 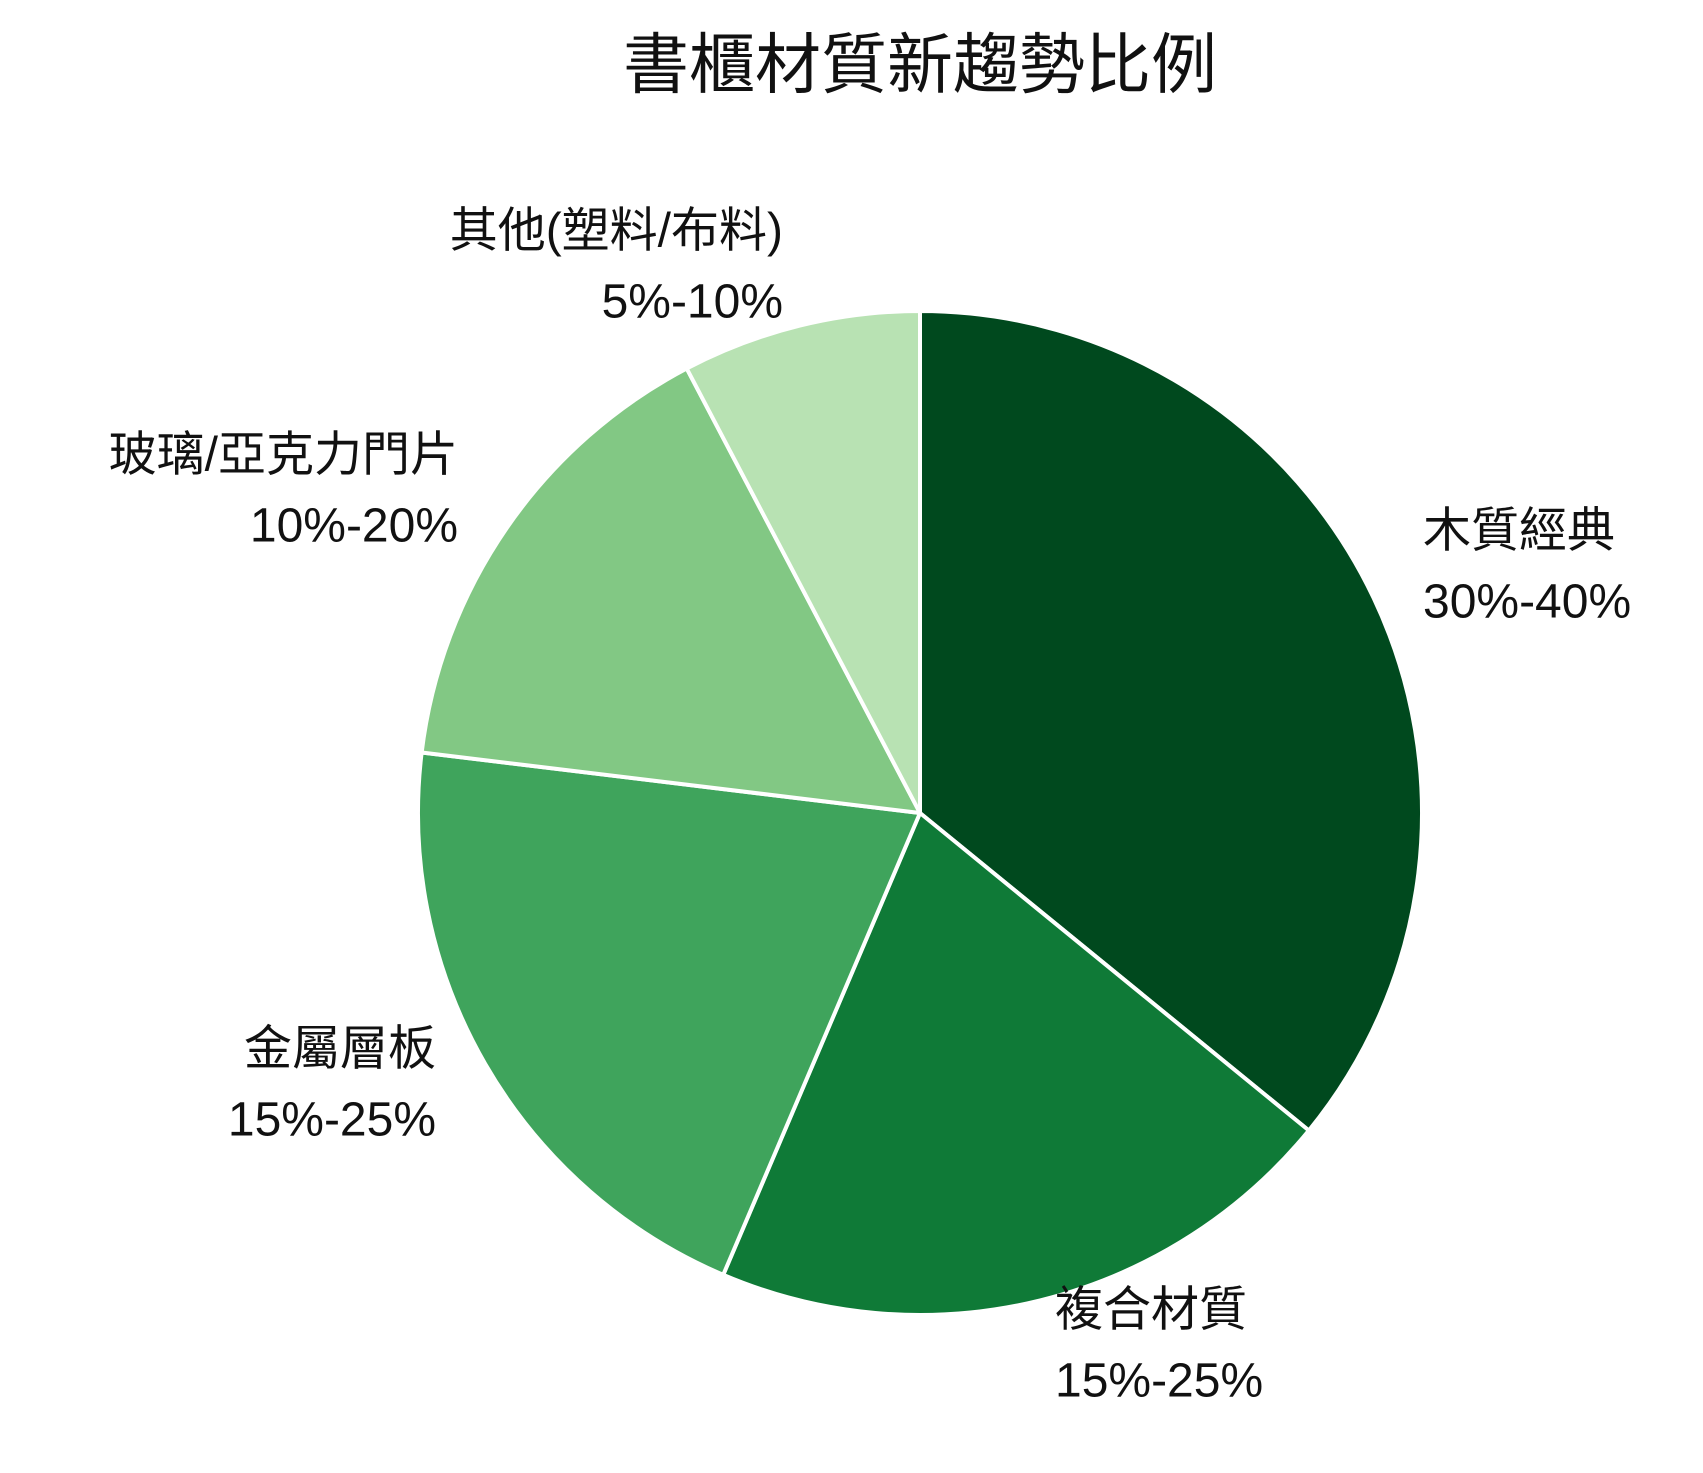 I want to click on slice-label: 複合材質, so click(x=1151, y=1310).